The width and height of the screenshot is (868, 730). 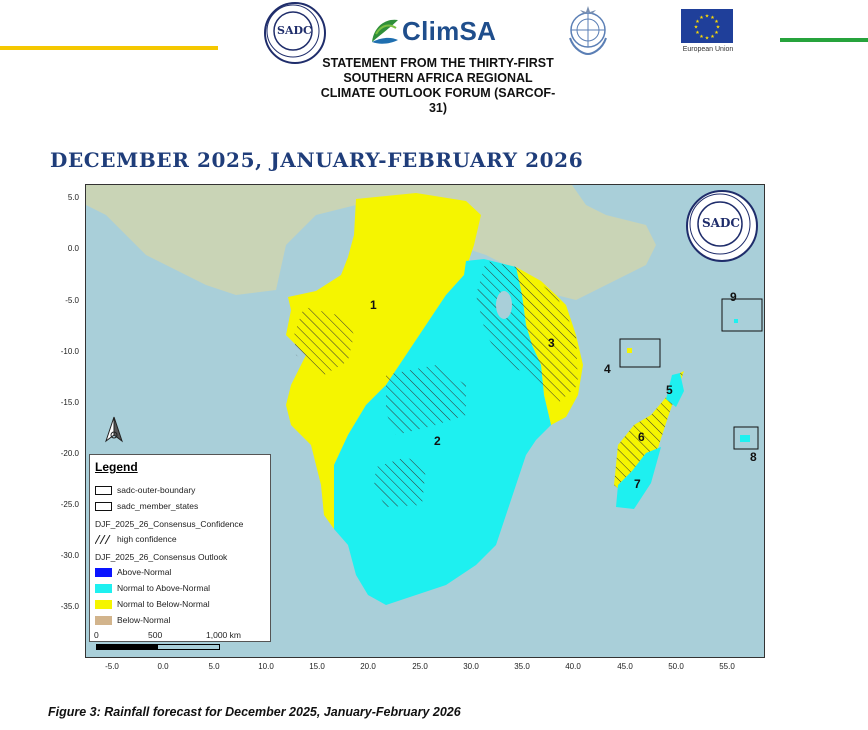 I want to click on legend-title: Legend, so click(x=116, y=467).